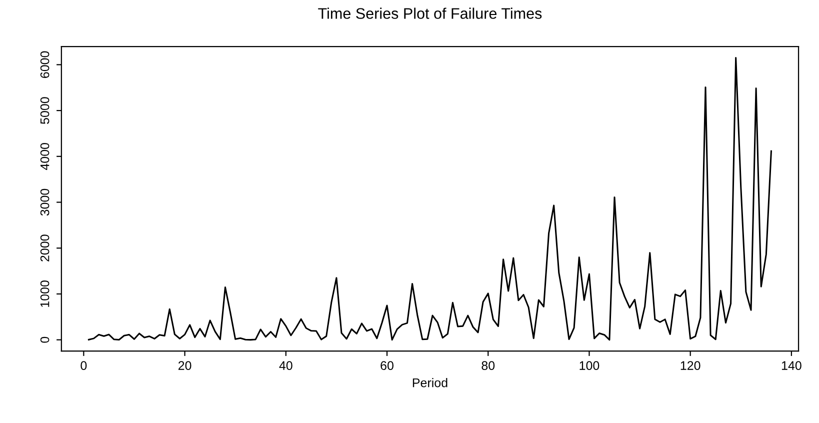 Image resolution: width=819 pixels, height=423 pixels. I want to click on y-tick-label: 1000, so click(45, 293).